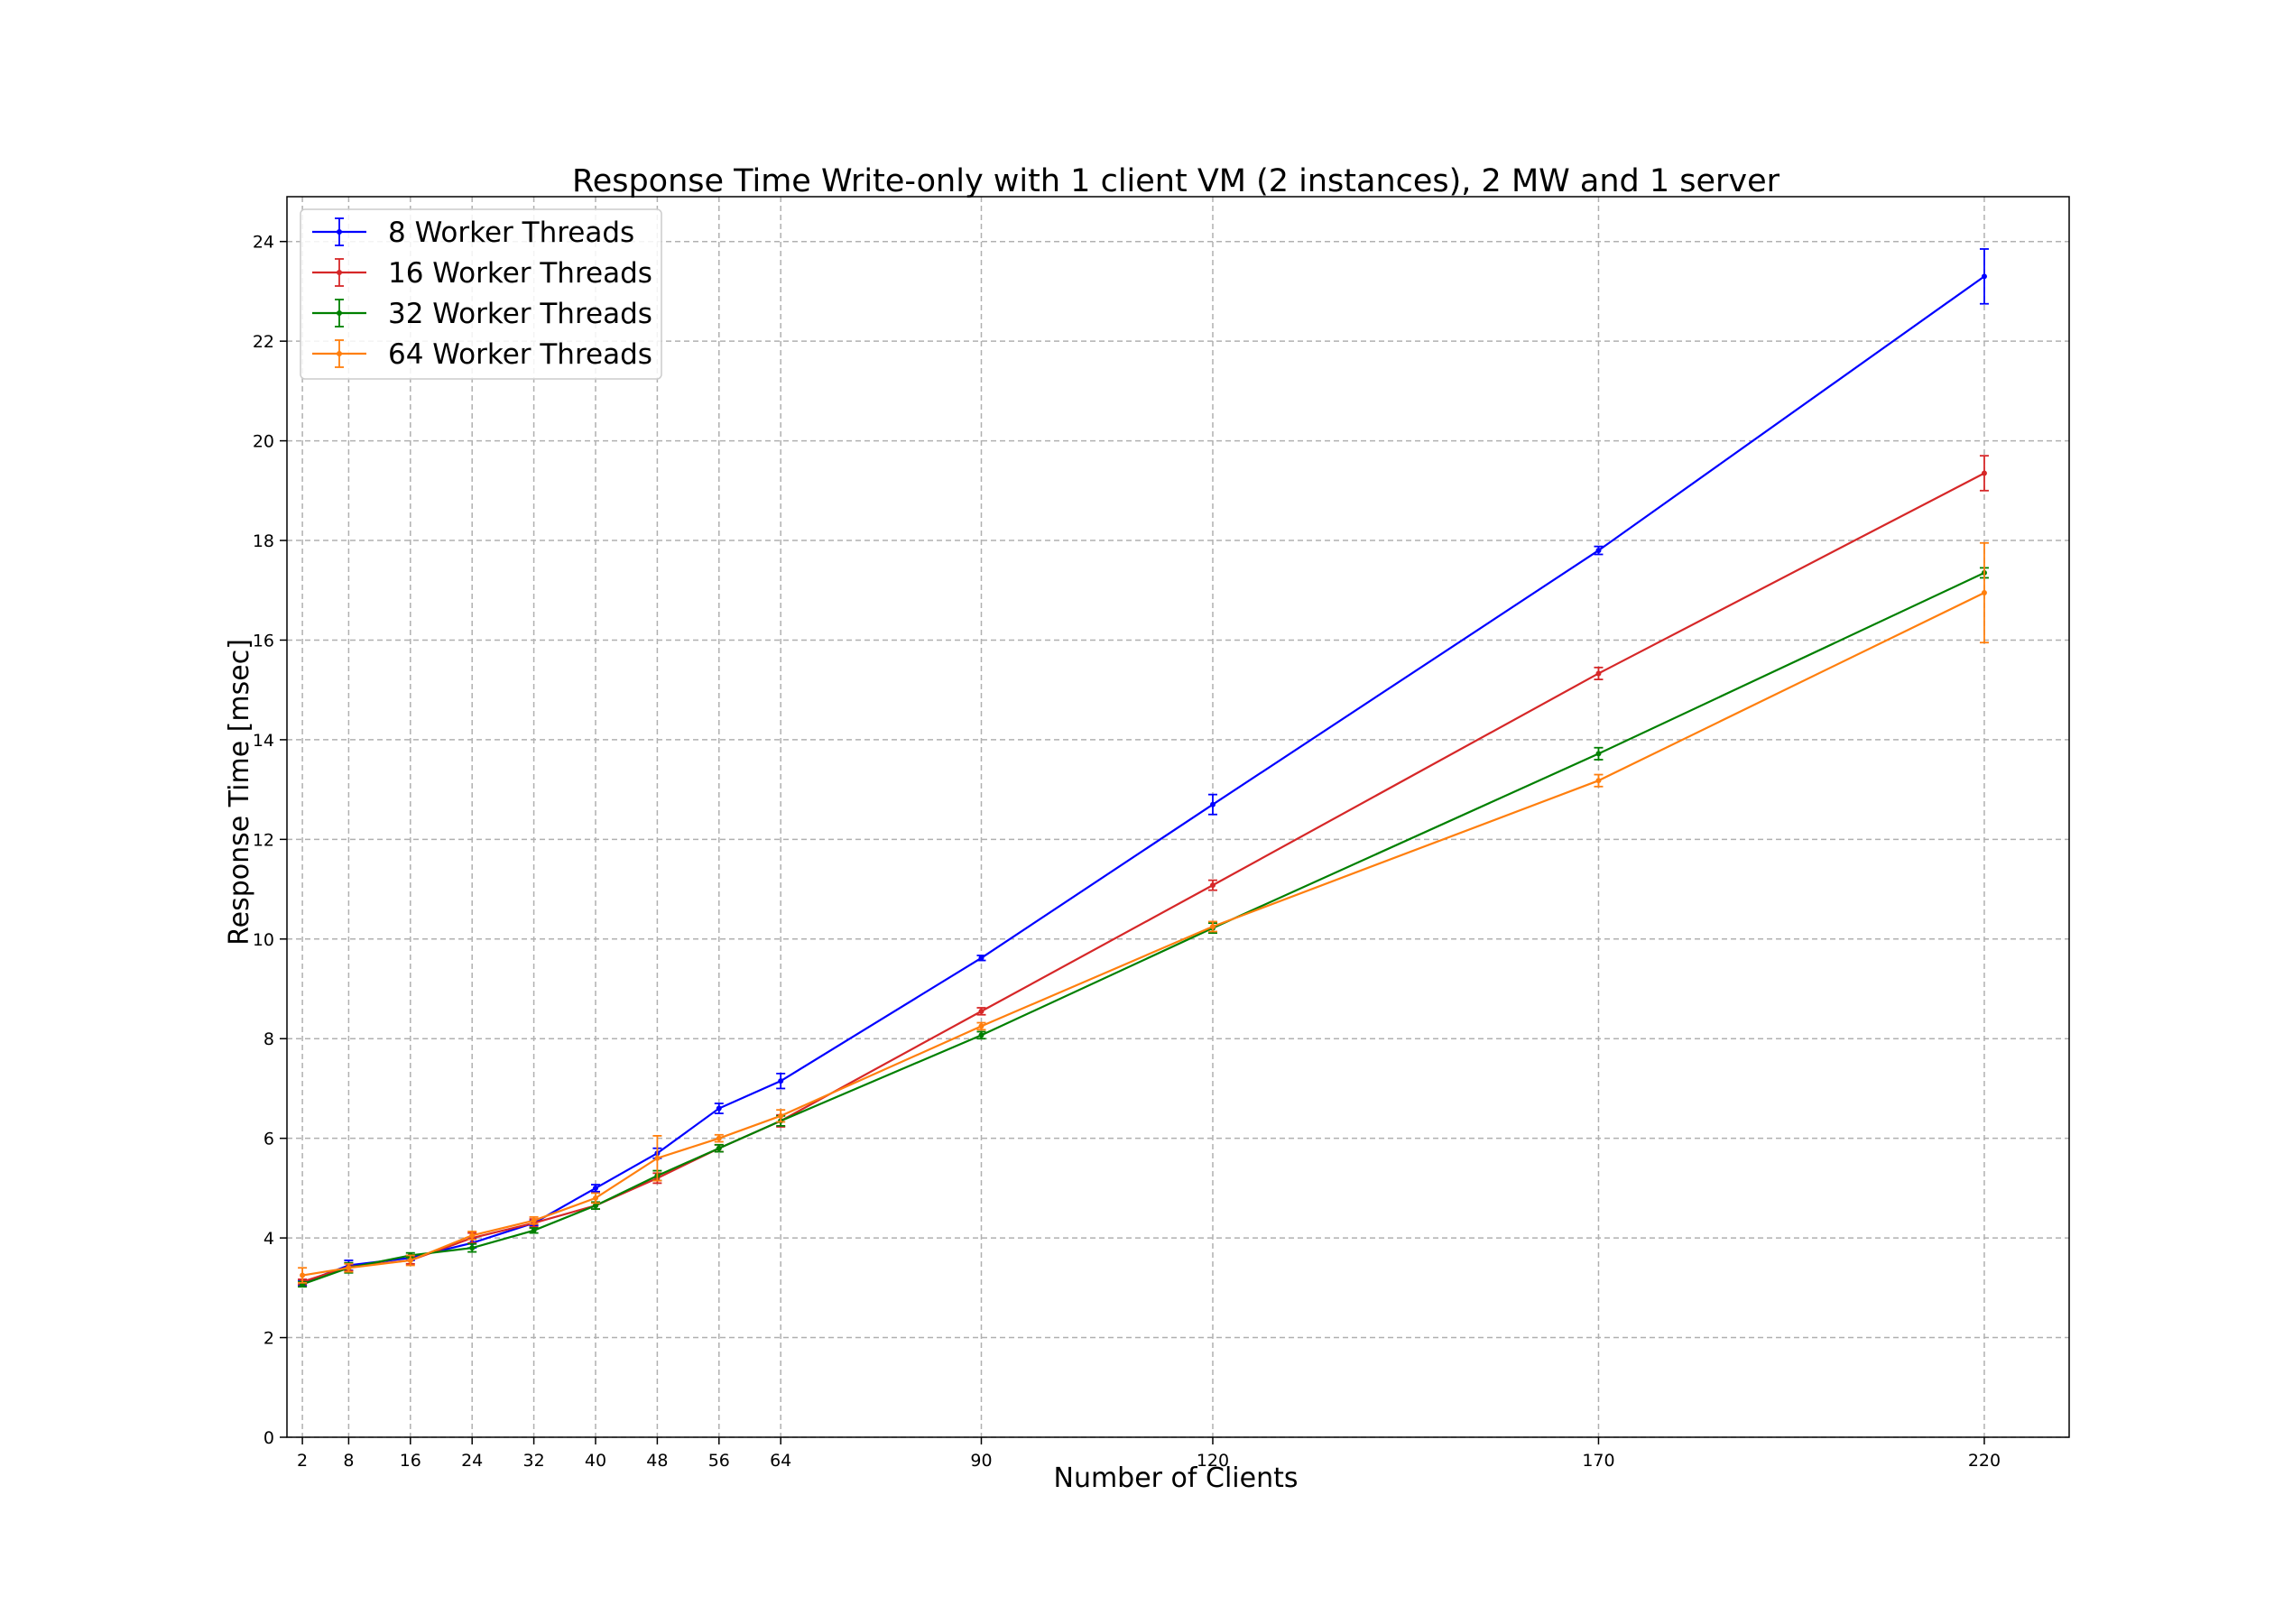 Image resolution: width=2274 pixels, height=1624 pixels. I want to click on x-tick-label: 24, so click(472, 1461).